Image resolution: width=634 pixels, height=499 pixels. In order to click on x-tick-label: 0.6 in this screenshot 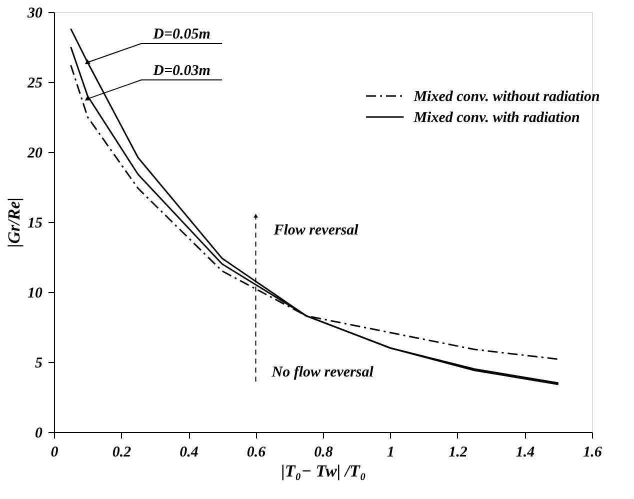, I will do `click(256, 452)`.